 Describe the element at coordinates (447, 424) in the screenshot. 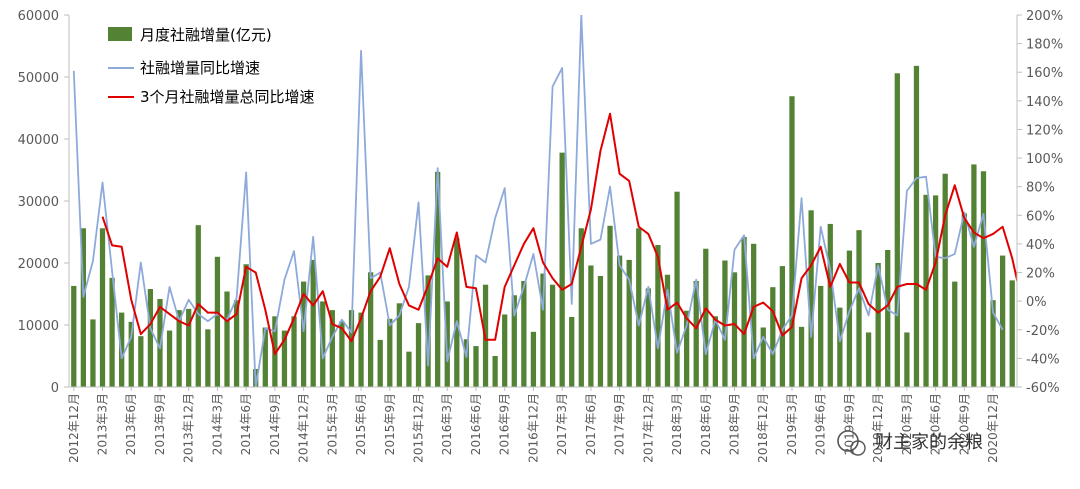

I see `x-tick-label: 2016年3月` at that location.